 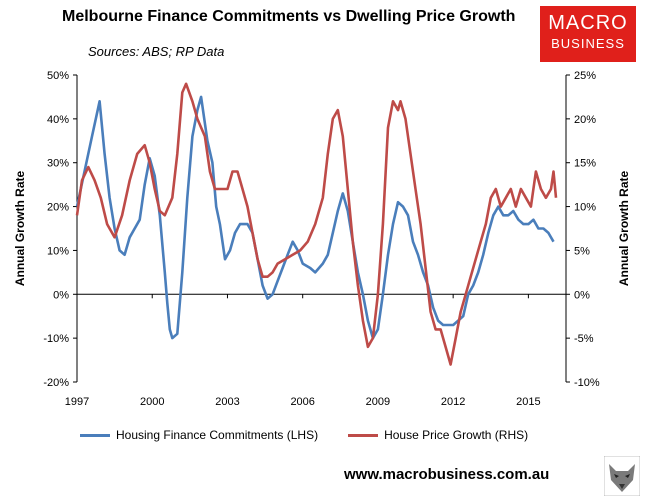 I want to click on y-tick-label-left: 30%, so click(x=58, y=164).